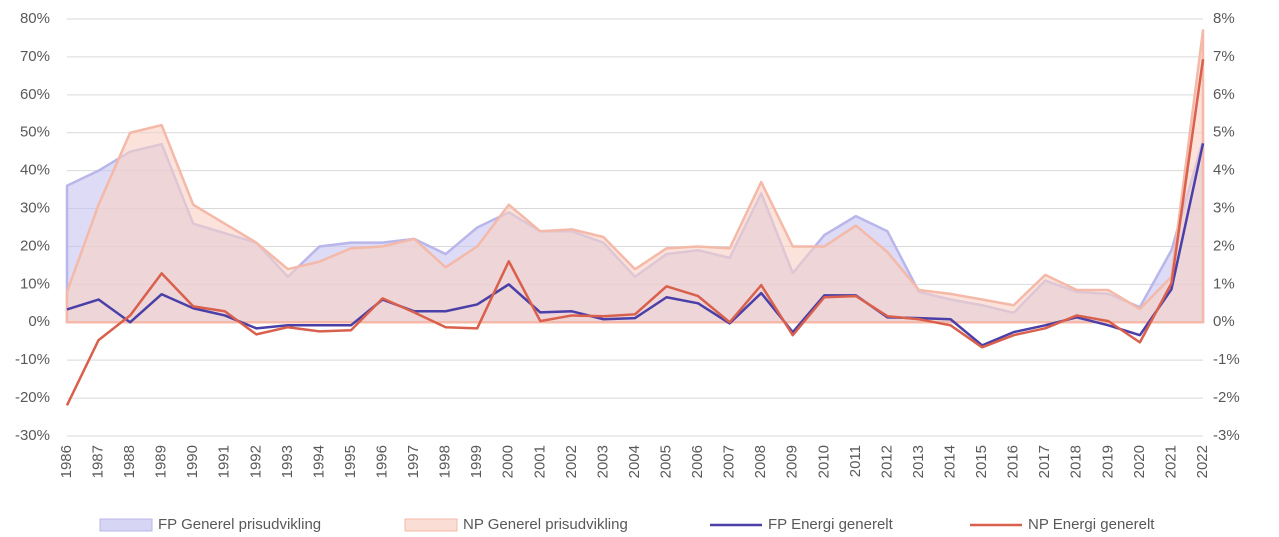 This screenshot has height=537, width=1279. What do you see at coordinates (1226, 397) in the screenshot?
I see `y2-tick-label: -2%` at bounding box center [1226, 397].